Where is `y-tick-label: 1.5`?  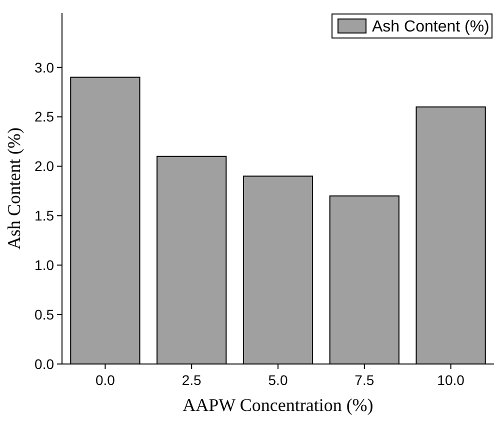
y-tick-label: 1.5 is located at coordinates (44, 216).